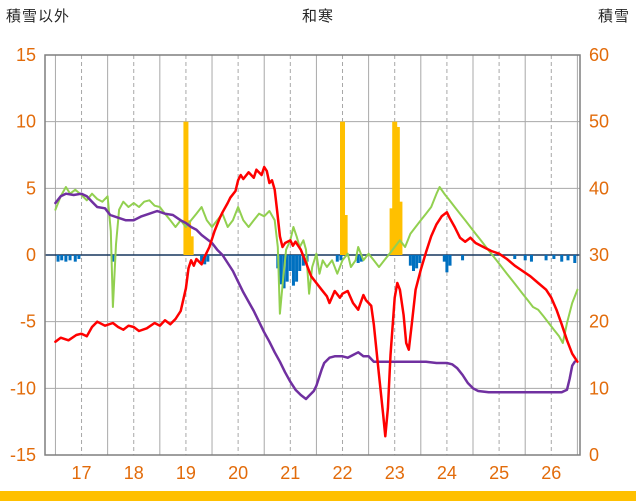 This screenshot has width=636, height=501. What do you see at coordinates (447, 473) in the screenshot?
I see `svg-text: 24` at bounding box center [447, 473].